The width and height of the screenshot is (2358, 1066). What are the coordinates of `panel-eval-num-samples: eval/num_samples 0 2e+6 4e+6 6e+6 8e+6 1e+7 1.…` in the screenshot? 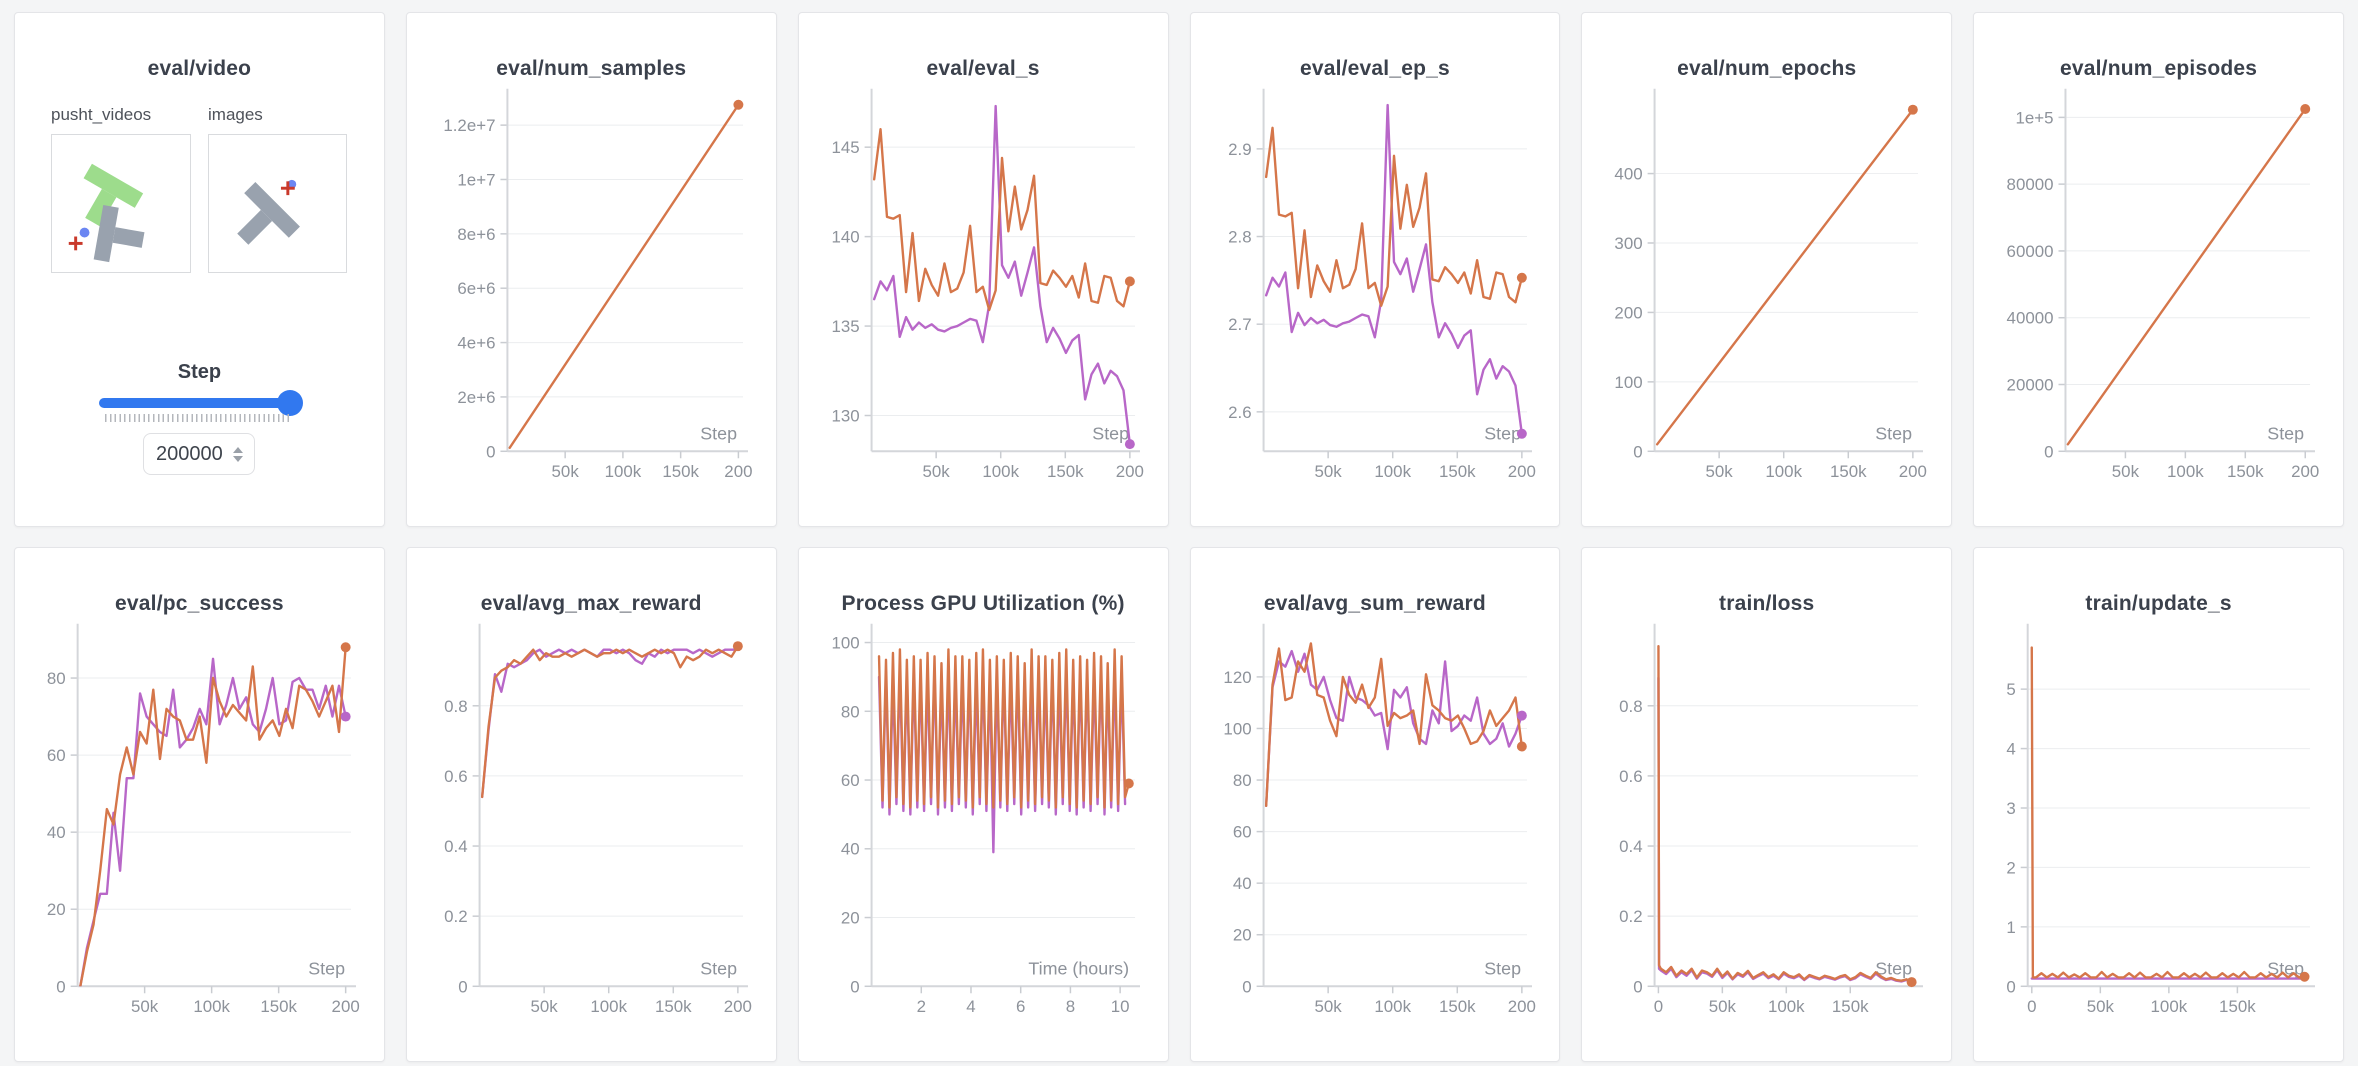 It's located at (591, 269).